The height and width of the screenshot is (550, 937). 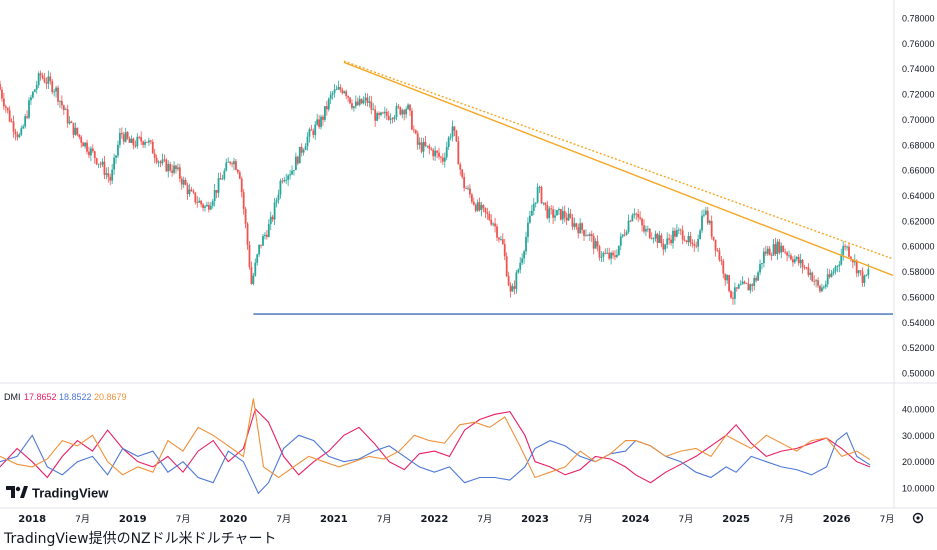 I want to click on gear-icon, so click(x=918, y=518).